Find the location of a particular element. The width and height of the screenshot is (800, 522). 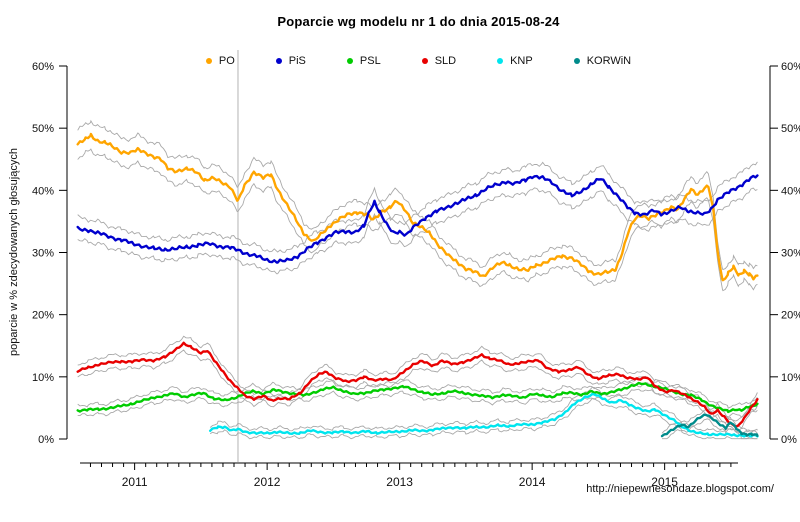

confidence-band-upper-KNP is located at coordinates (483, 410).